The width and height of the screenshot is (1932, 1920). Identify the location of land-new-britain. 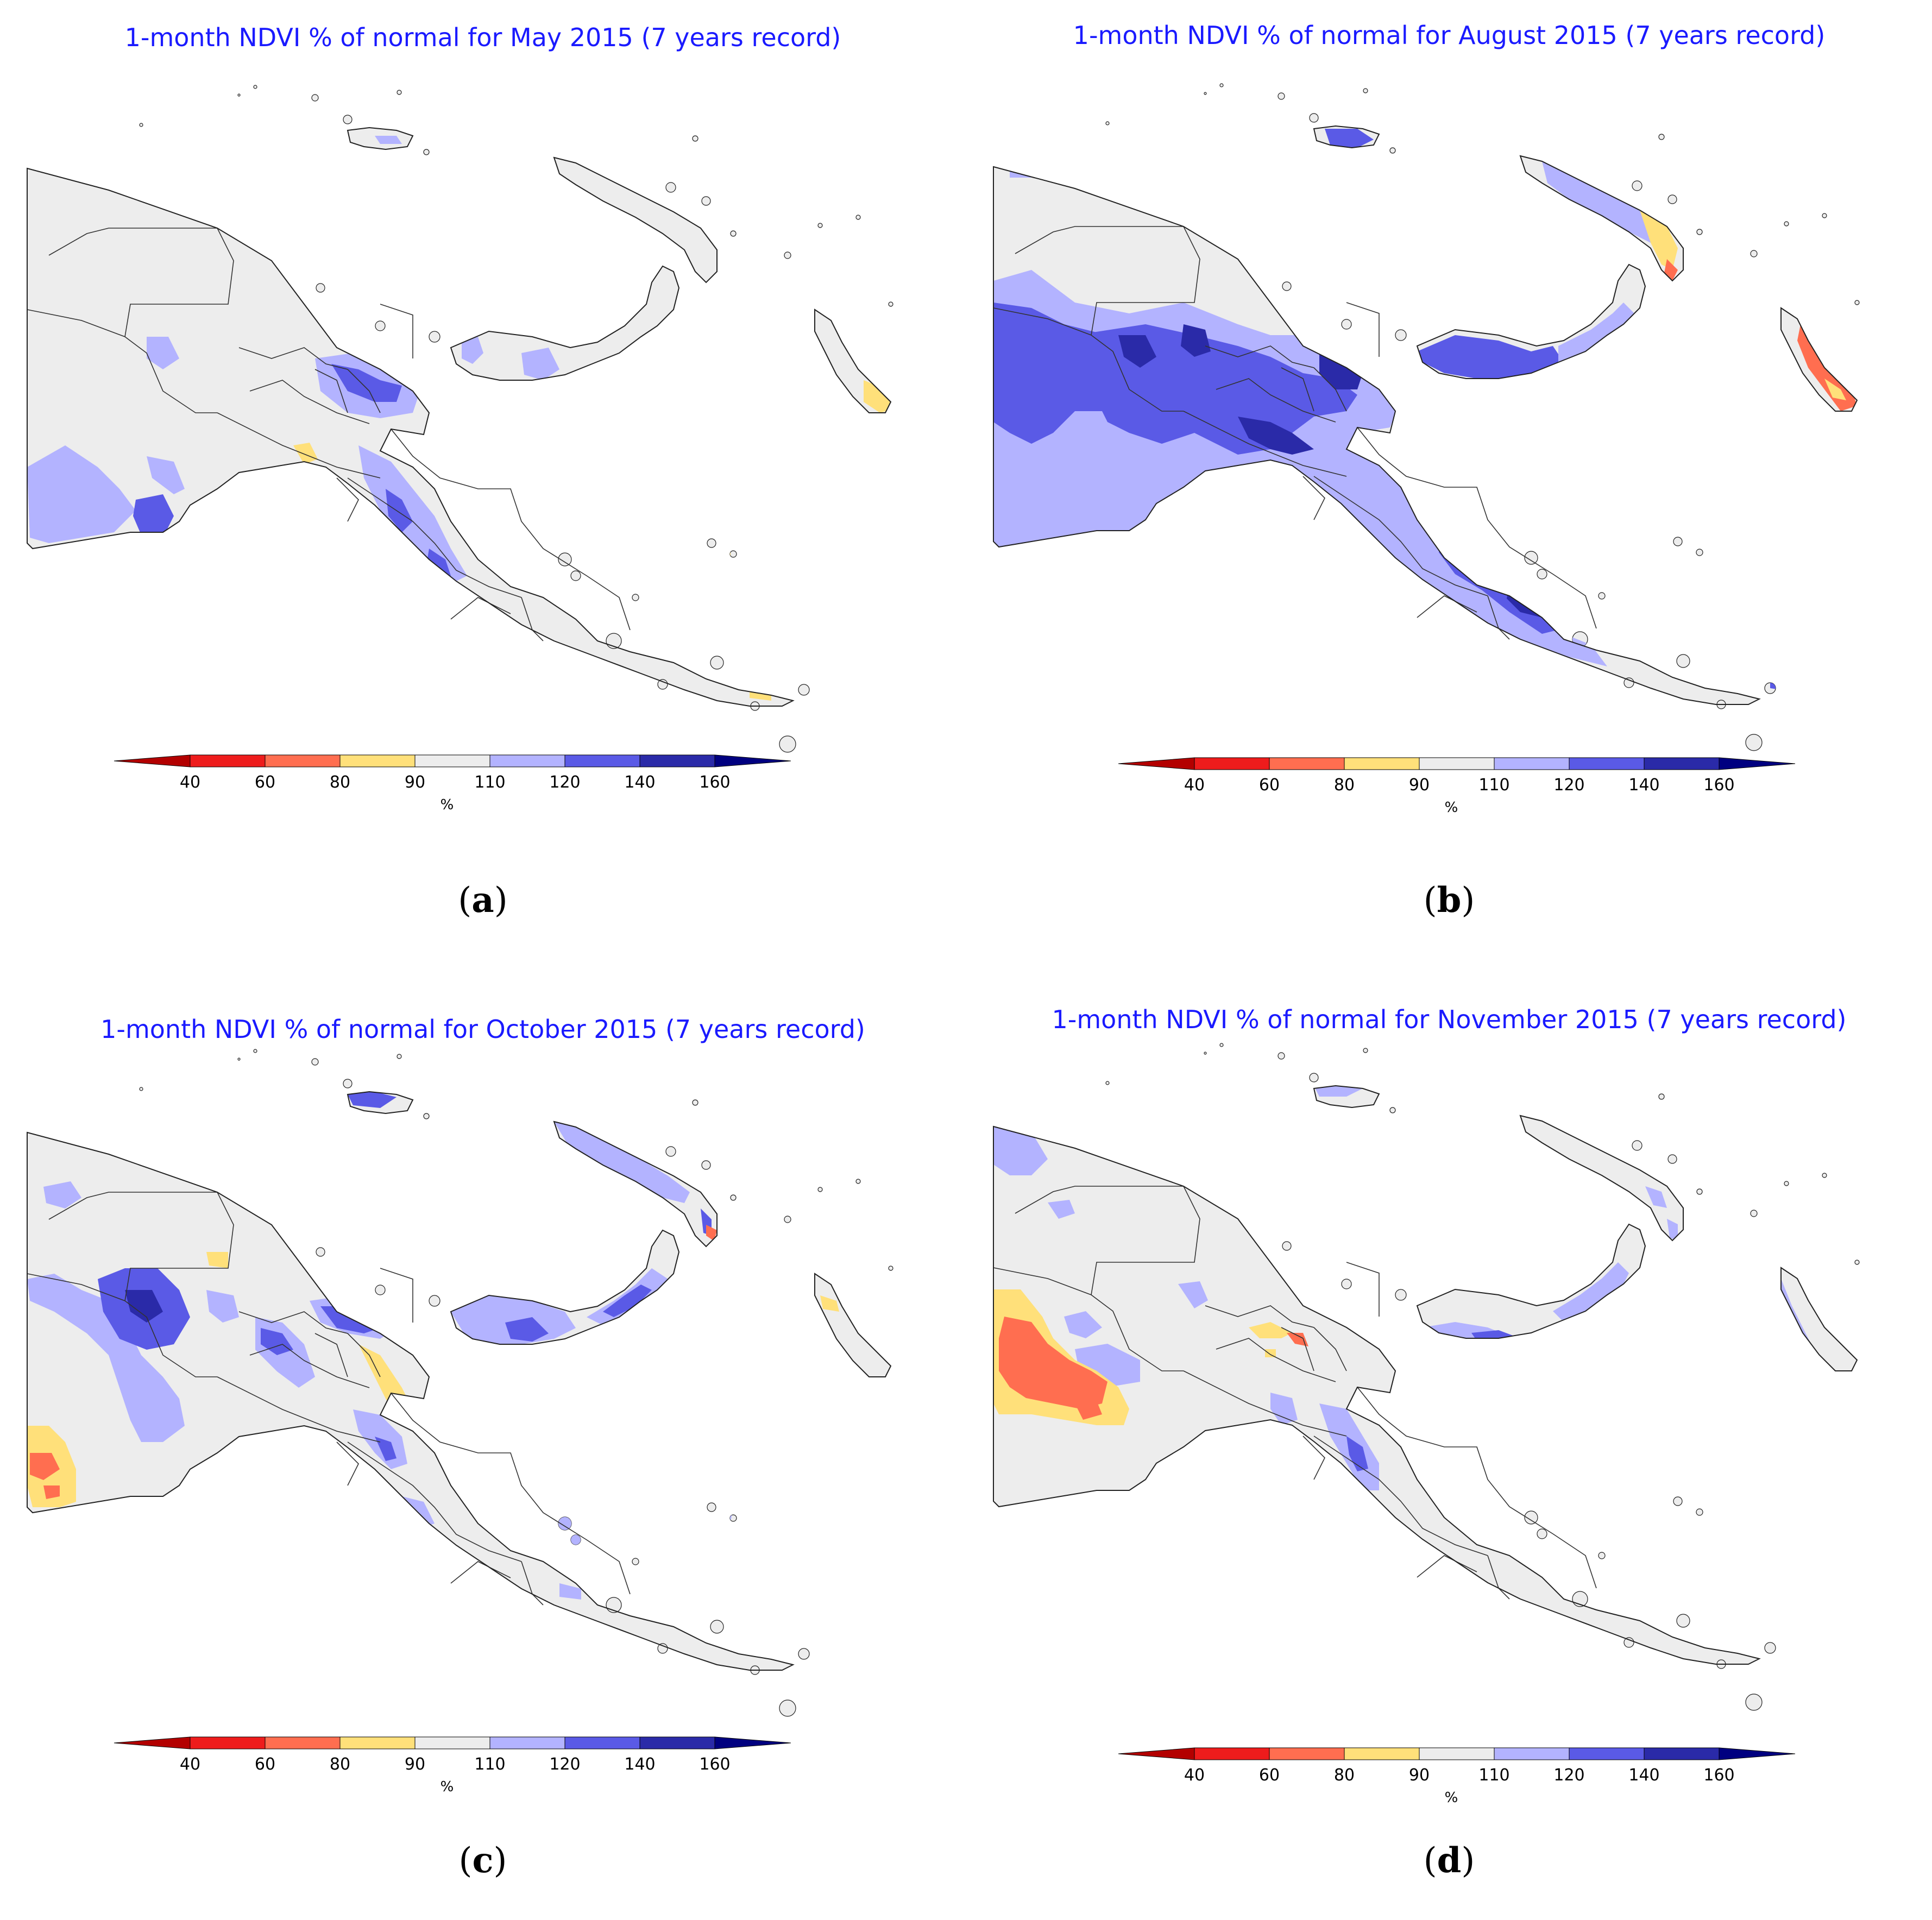
(1531, 1281).